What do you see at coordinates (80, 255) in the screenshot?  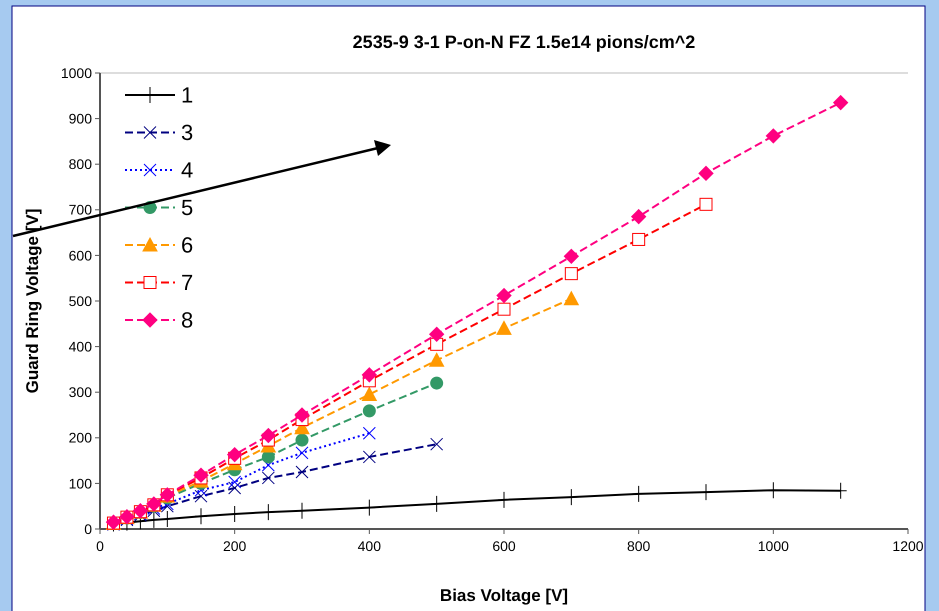 I see `y-tick-label: 600` at bounding box center [80, 255].